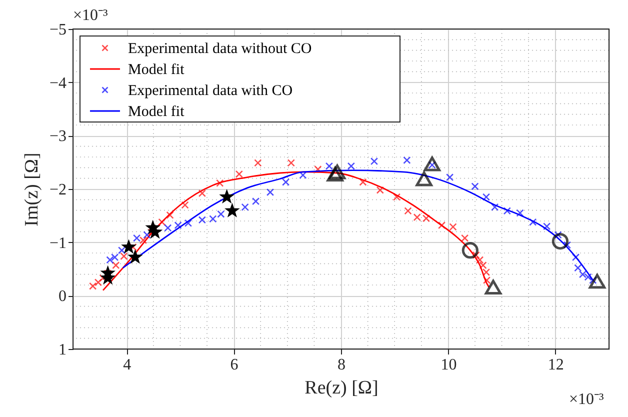 This screenshot has width=628, height=417. What do you see at coordinates (57, 190) in the screenshot?
I see `y-tick-label: −2` at bounding box center [57, 190].